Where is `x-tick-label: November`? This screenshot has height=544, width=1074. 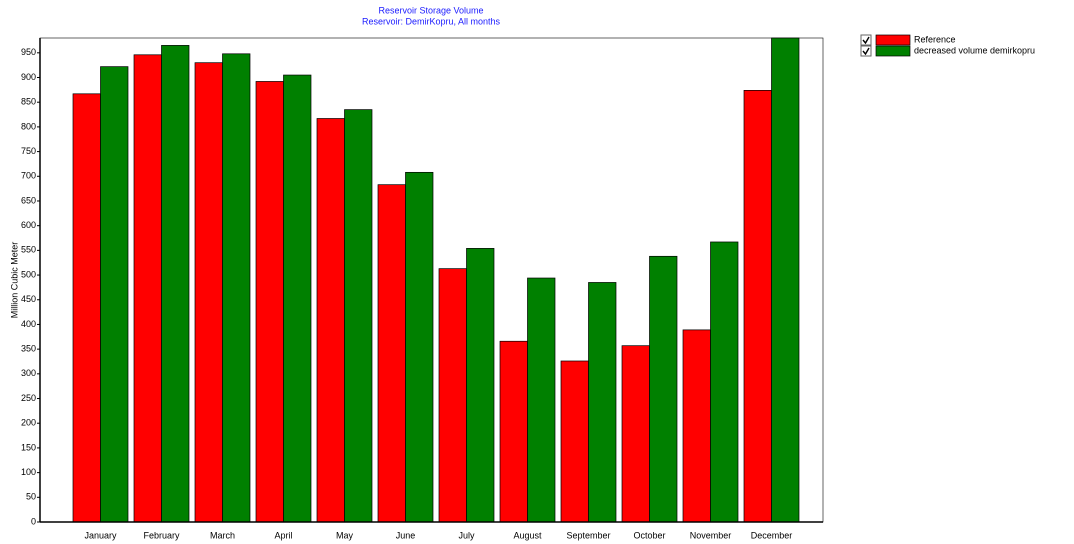 x-tick-label: November is located at coordinates (711, 535).